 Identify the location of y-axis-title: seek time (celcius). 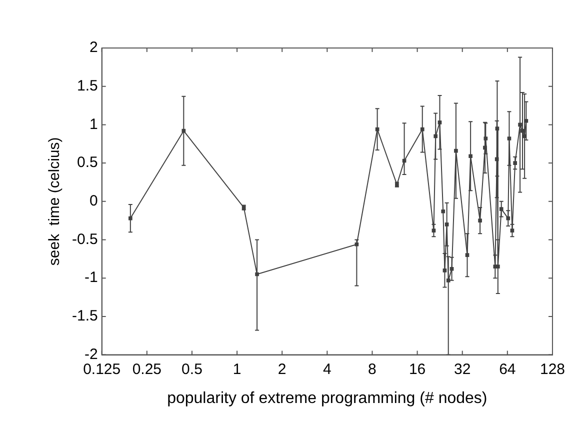
(55, 201).